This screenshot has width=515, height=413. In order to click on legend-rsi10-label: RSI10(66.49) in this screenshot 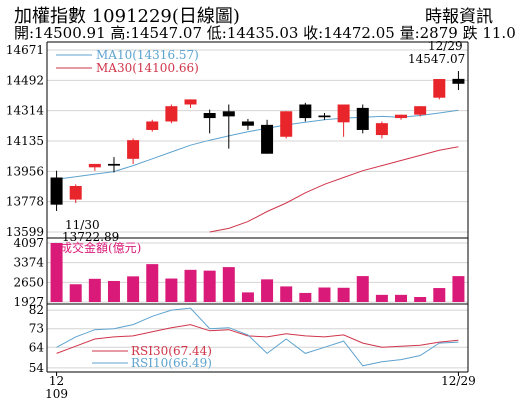, I will do `click(171, 363)`.